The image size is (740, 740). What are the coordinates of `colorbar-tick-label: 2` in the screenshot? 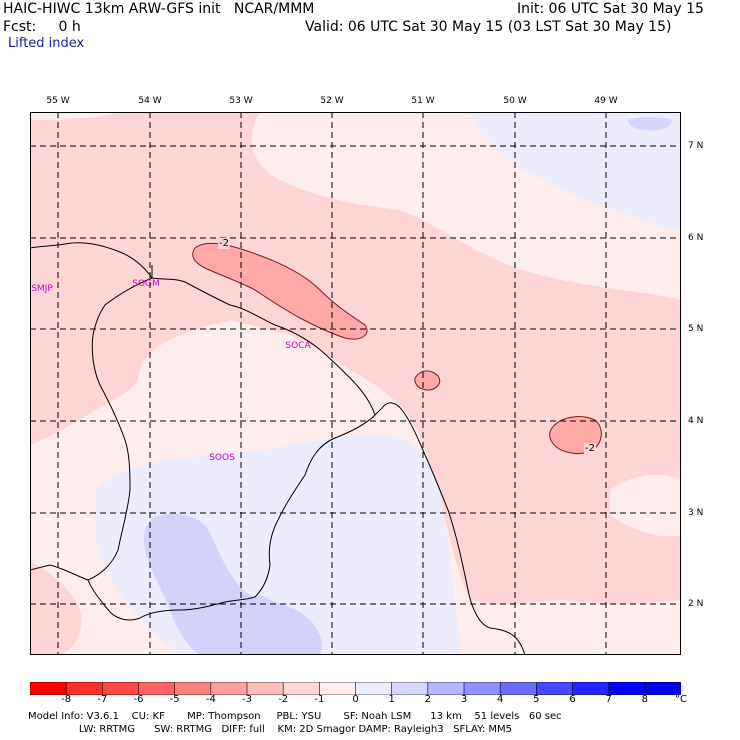 It's located at (428, 699).